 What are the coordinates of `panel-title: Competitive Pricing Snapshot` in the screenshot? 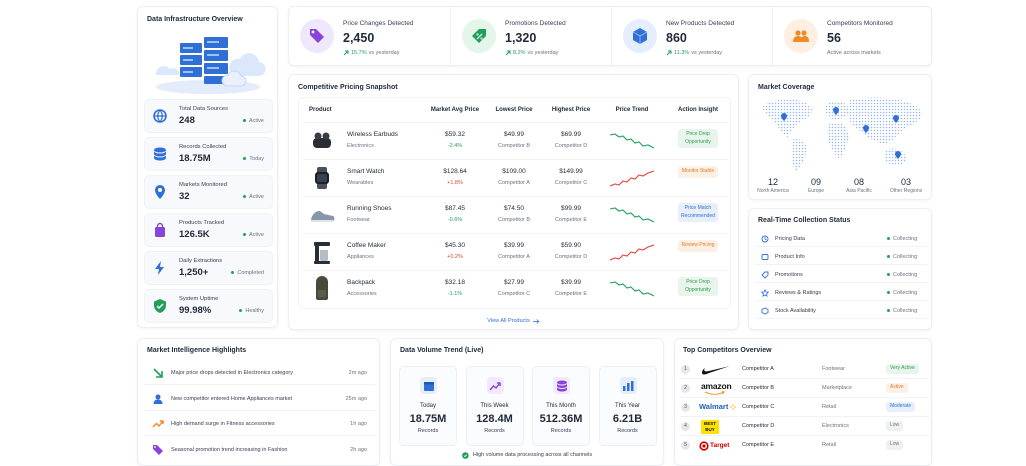 It's located at (348, 87).